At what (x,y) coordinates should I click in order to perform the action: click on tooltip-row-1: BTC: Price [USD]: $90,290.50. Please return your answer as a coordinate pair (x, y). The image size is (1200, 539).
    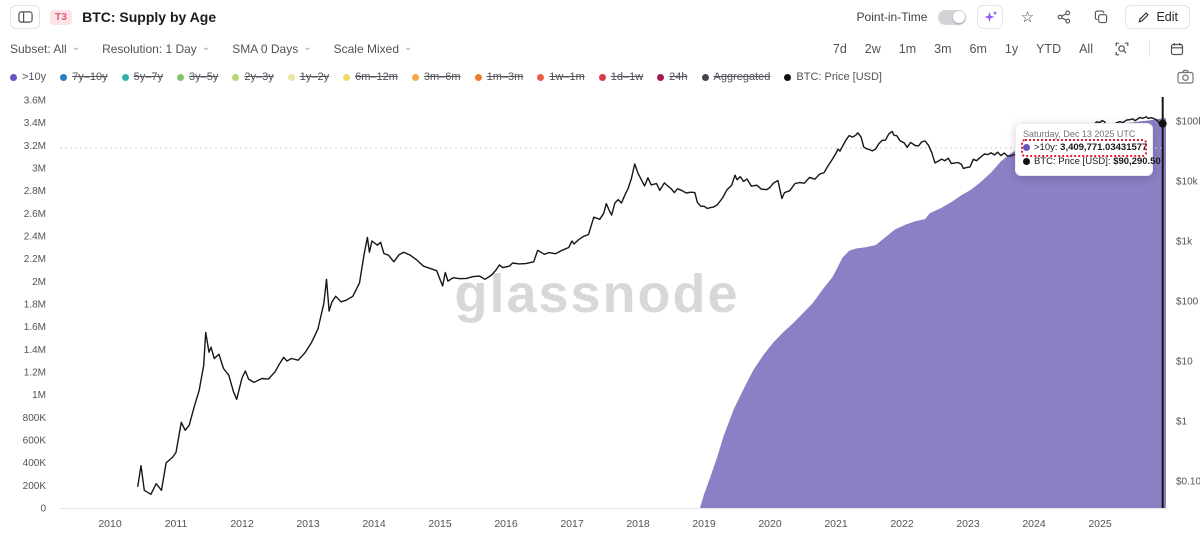
    Looking at the image, I should click on (1092, 162).